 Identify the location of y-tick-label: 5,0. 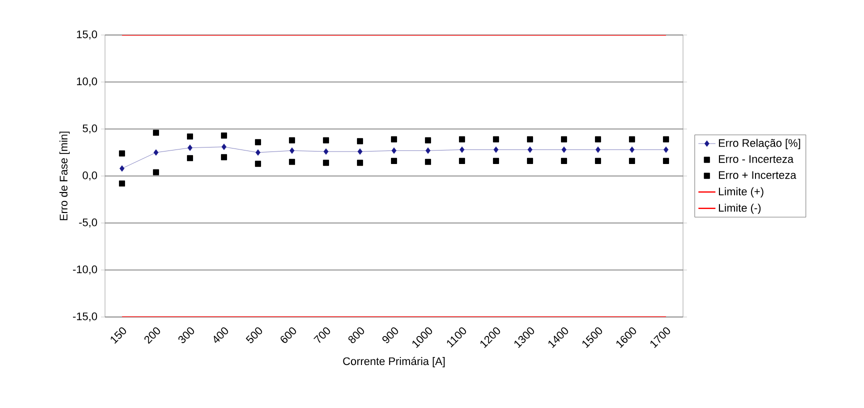
(90, 129).